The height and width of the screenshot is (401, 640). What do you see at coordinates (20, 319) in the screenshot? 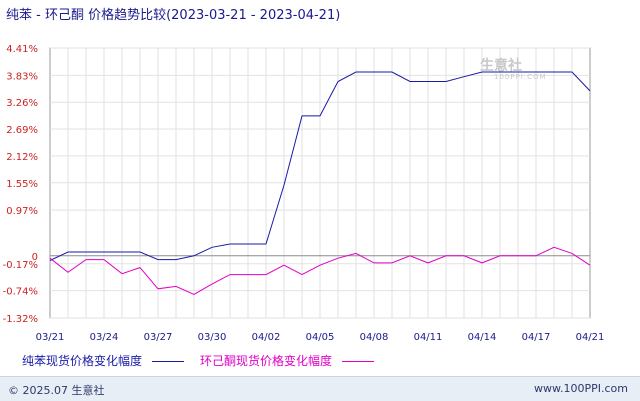
I see `y-tick-label: -1.32%` at bounding box center [20, 319].